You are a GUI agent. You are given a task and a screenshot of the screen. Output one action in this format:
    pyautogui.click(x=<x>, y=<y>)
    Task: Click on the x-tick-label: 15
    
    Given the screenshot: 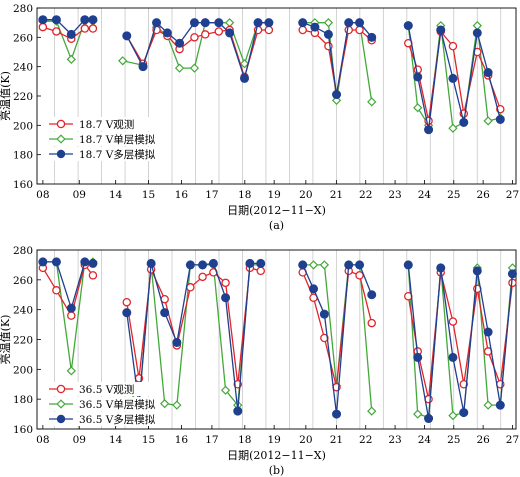 What is the action you would take?
    pyautogui.click(x=148, y=440)
    